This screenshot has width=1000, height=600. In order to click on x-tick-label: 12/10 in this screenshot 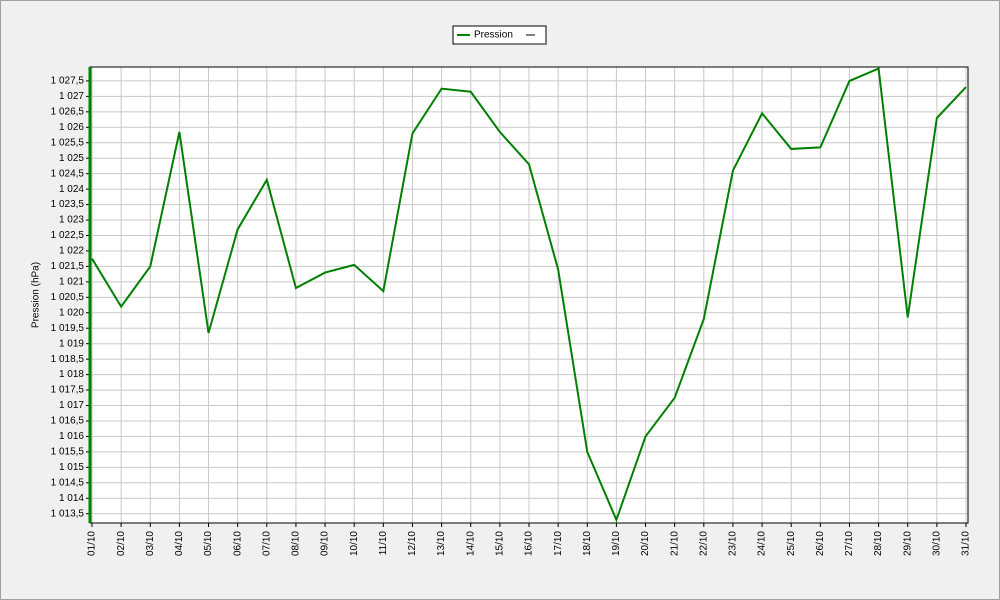, I will do `click(412, 543)`.